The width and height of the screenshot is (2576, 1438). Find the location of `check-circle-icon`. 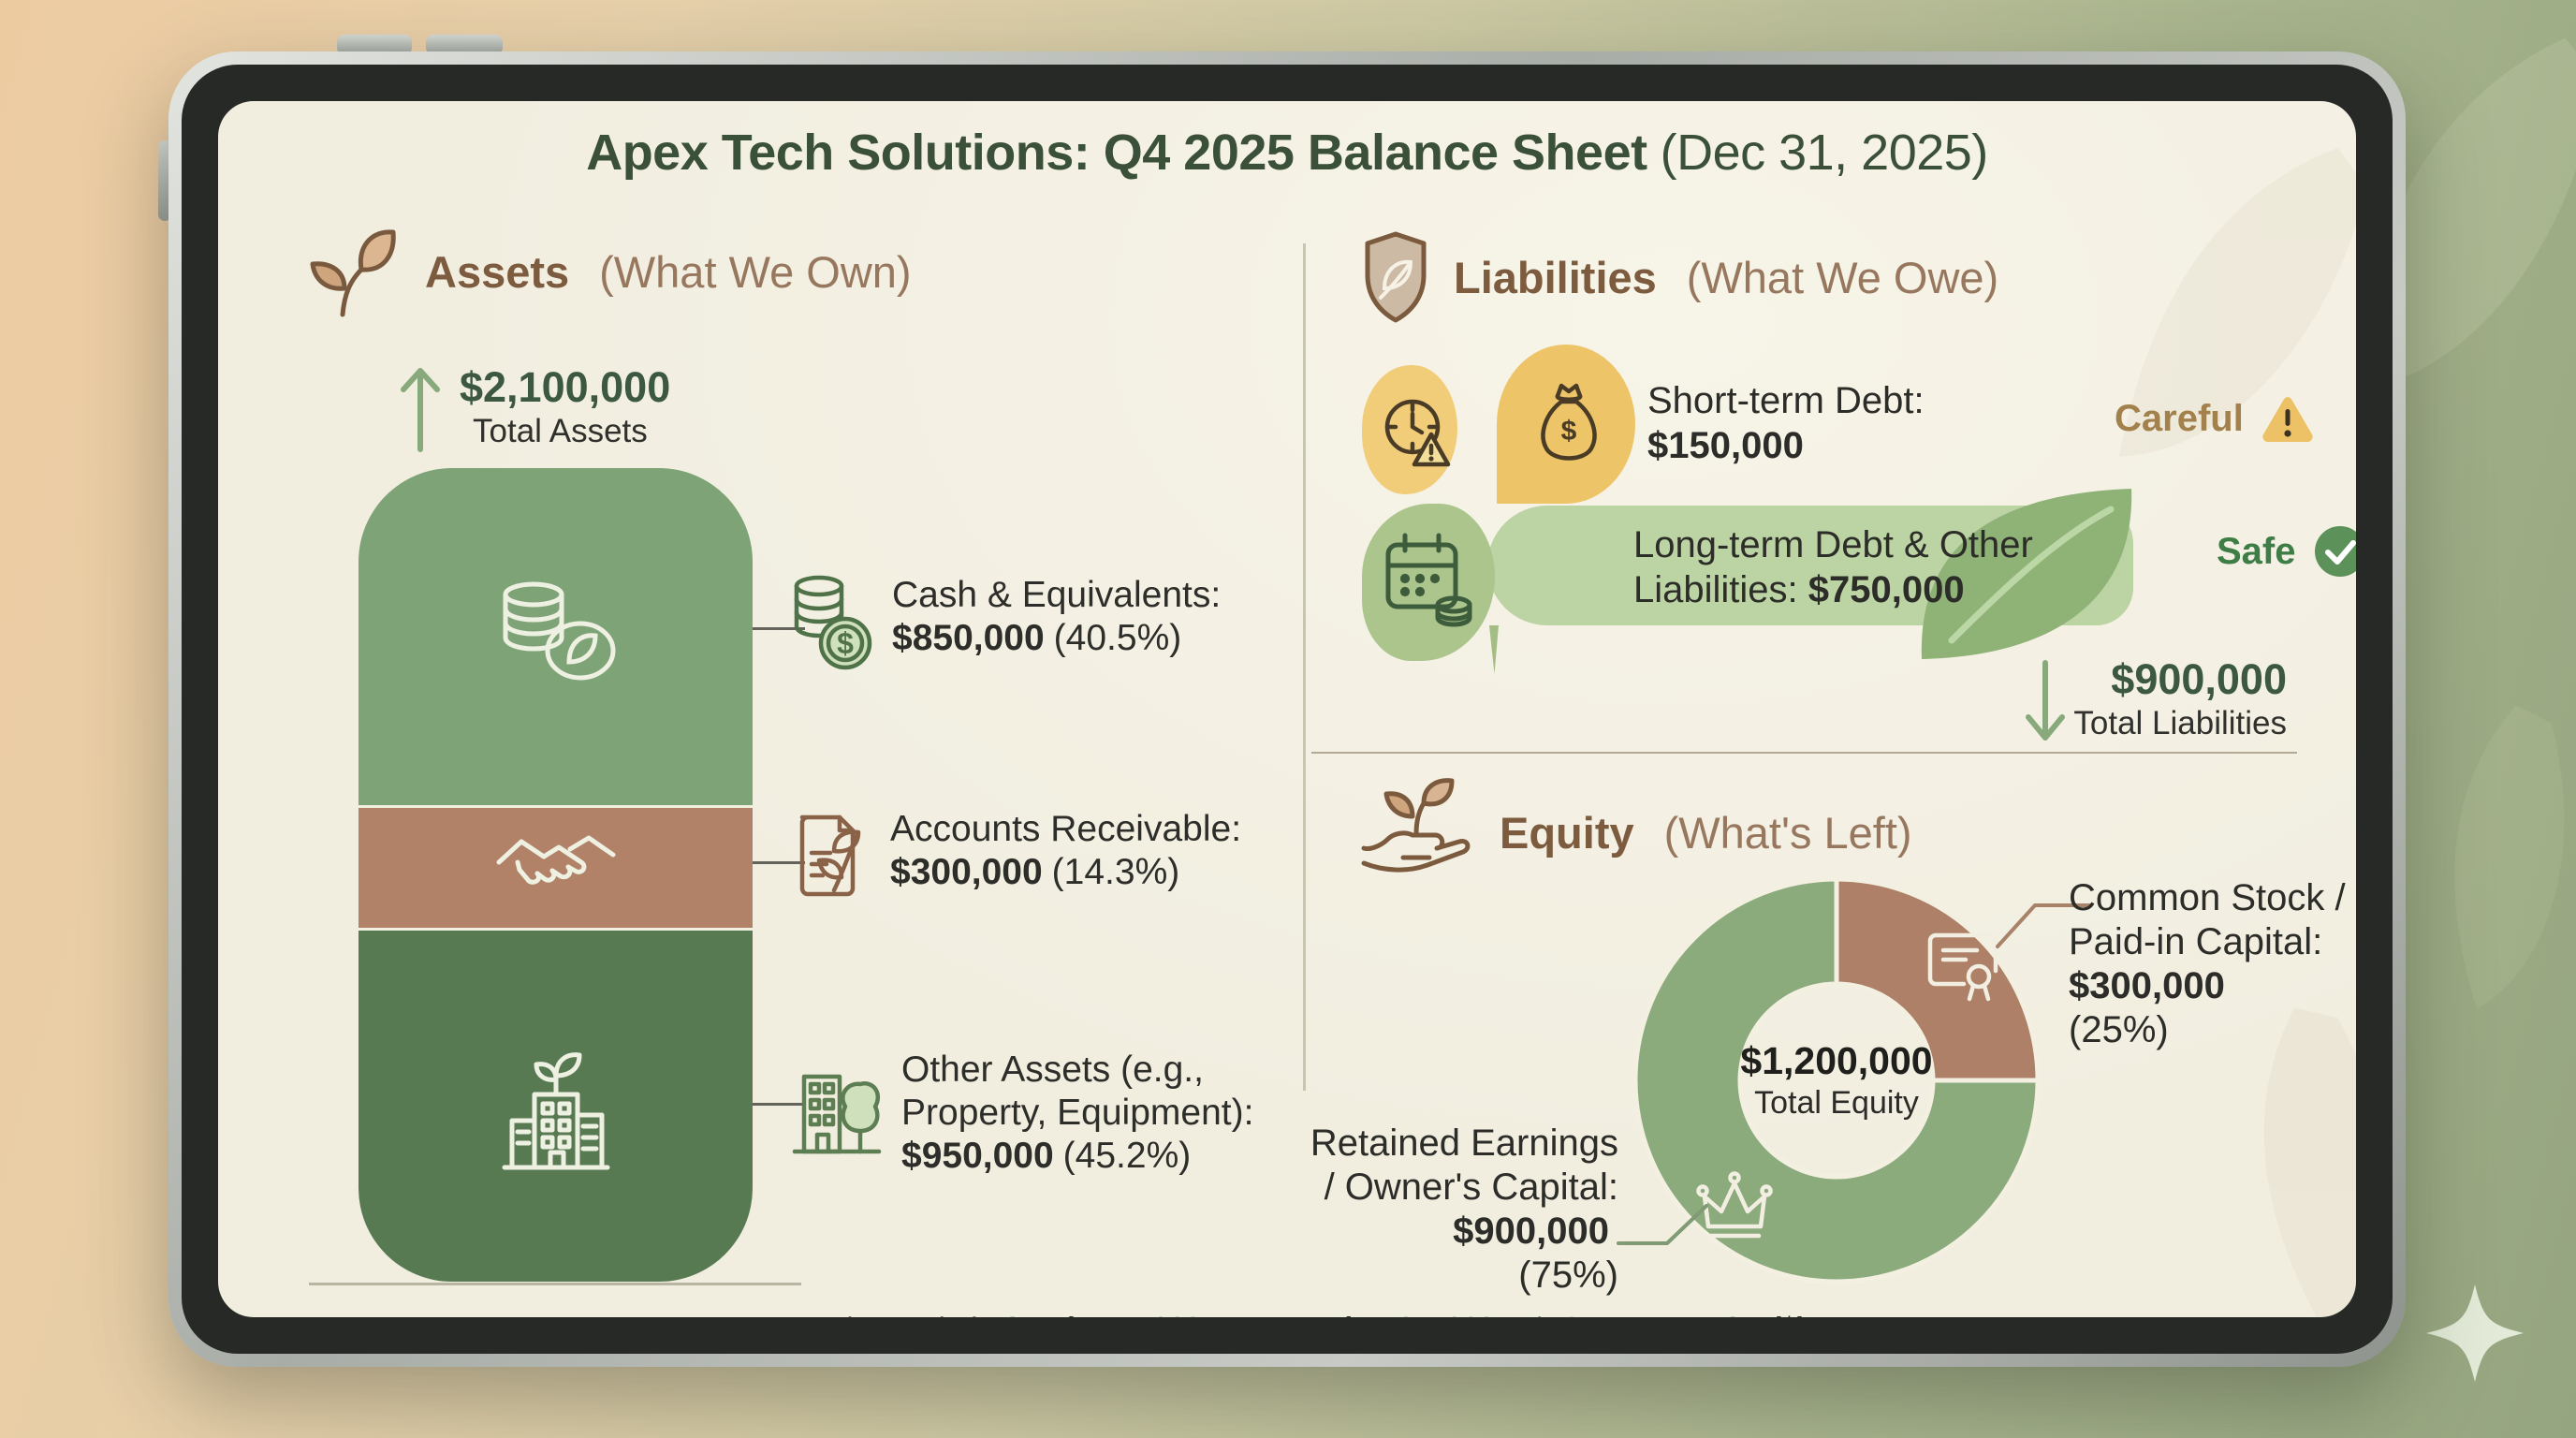

check-circle-icon is located at coordinates (2335, 551).